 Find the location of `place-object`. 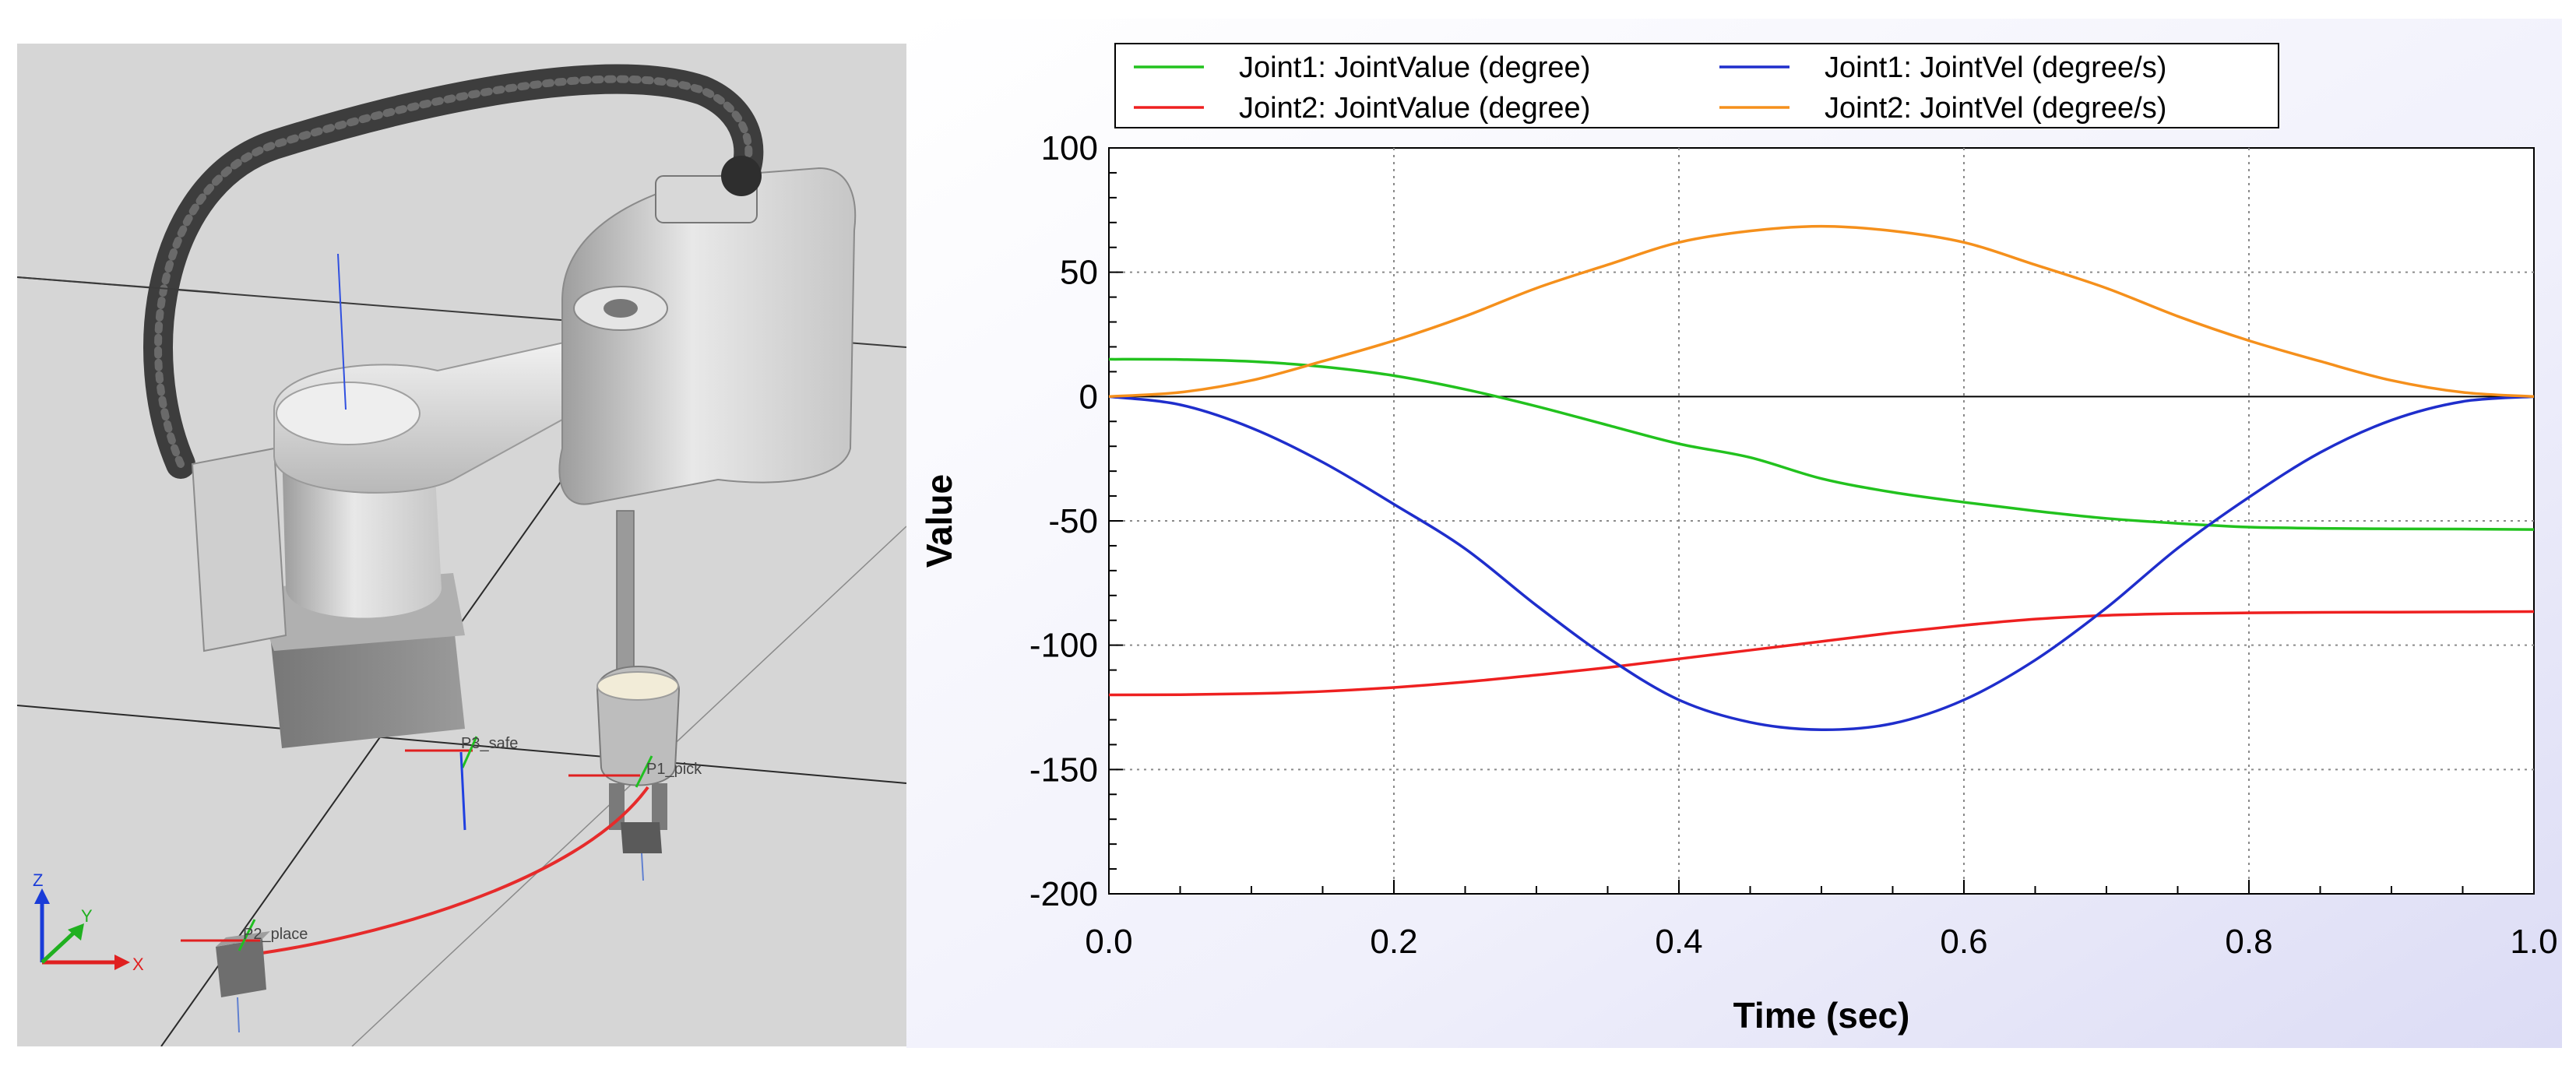

place-object is located at coordinates (241, 968).